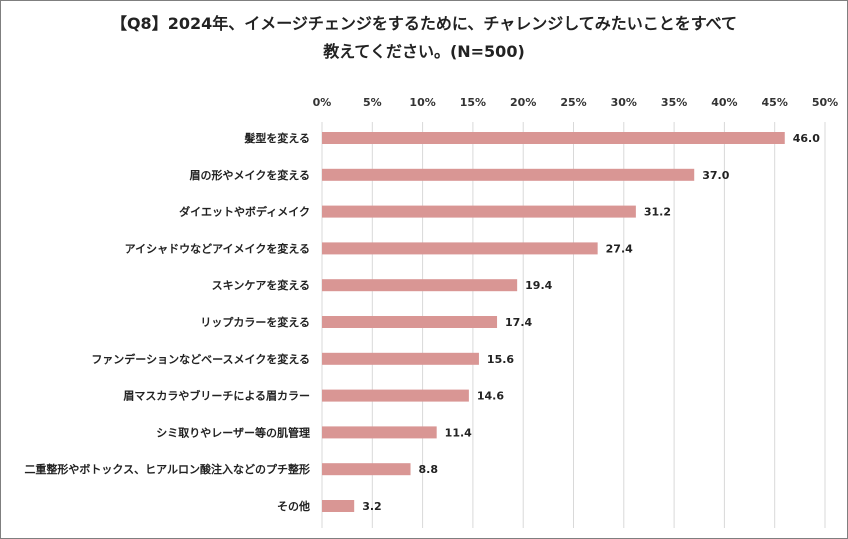 The image size is (848, 539). I want to click on category-label: リップカラーを変える, so click(255, 322).